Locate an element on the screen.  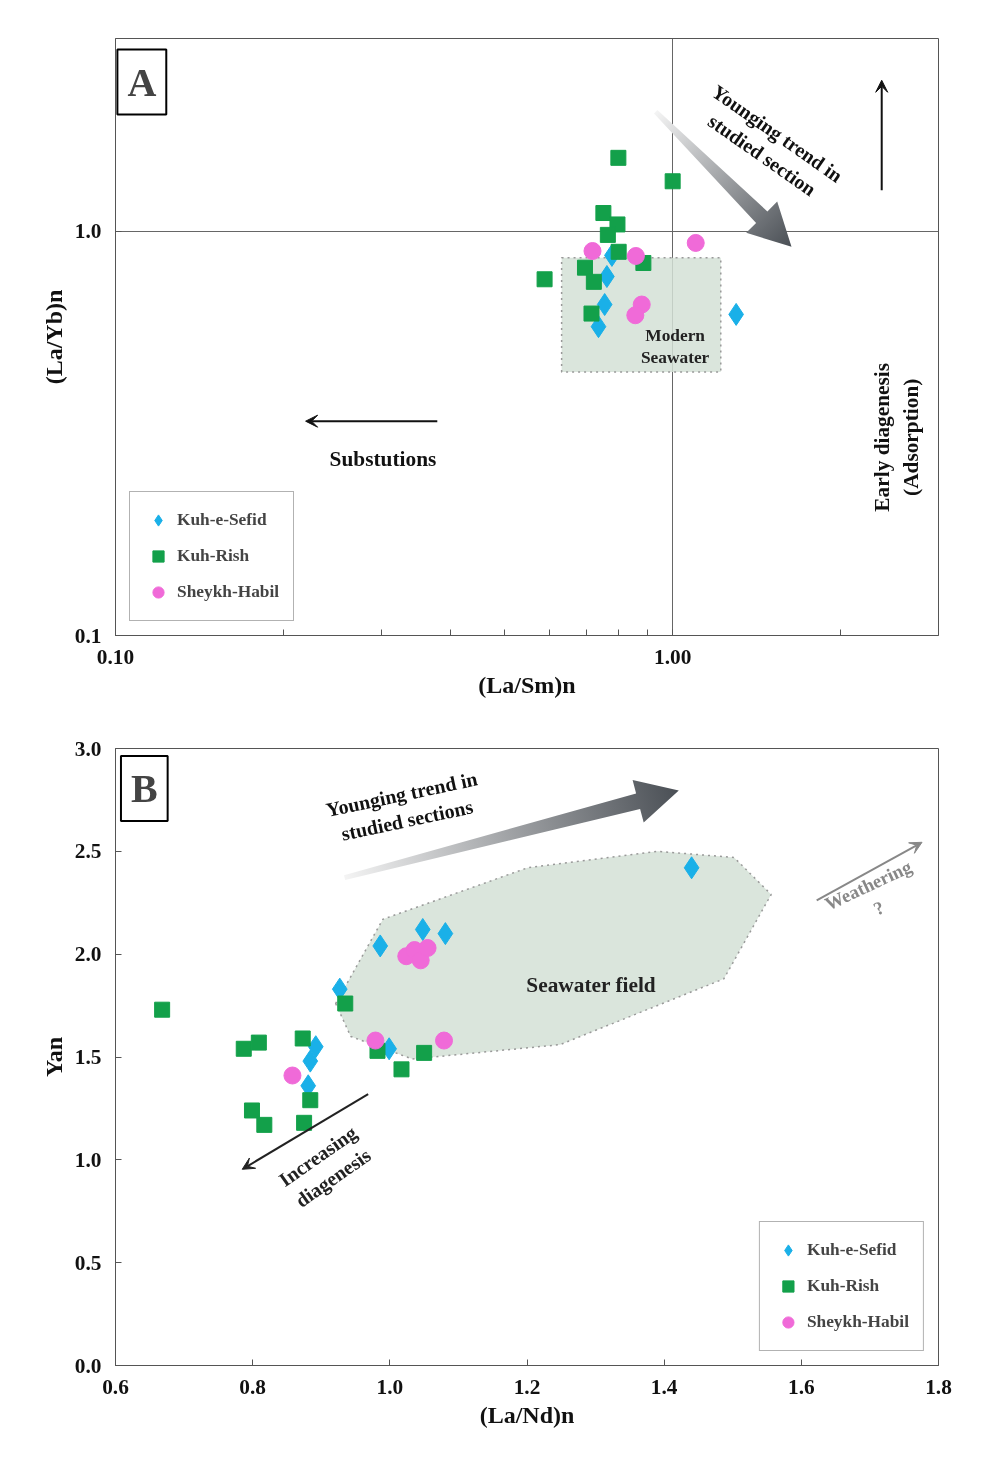
x-tick-label: 1.4 is located at coordinates (664, 1386).